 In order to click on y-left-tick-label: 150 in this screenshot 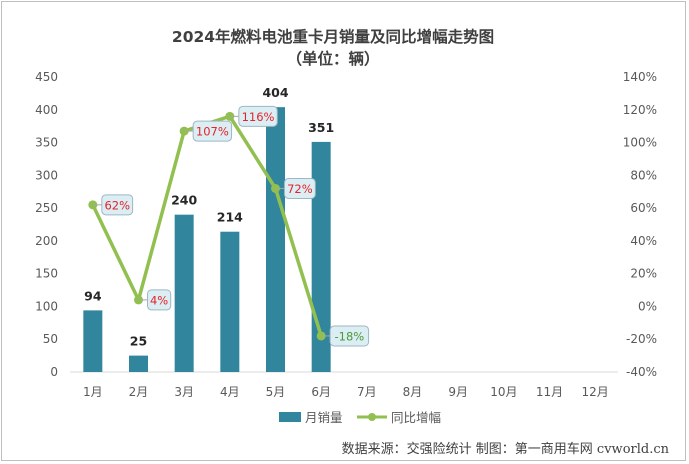, I will do `click(46, 274)`.